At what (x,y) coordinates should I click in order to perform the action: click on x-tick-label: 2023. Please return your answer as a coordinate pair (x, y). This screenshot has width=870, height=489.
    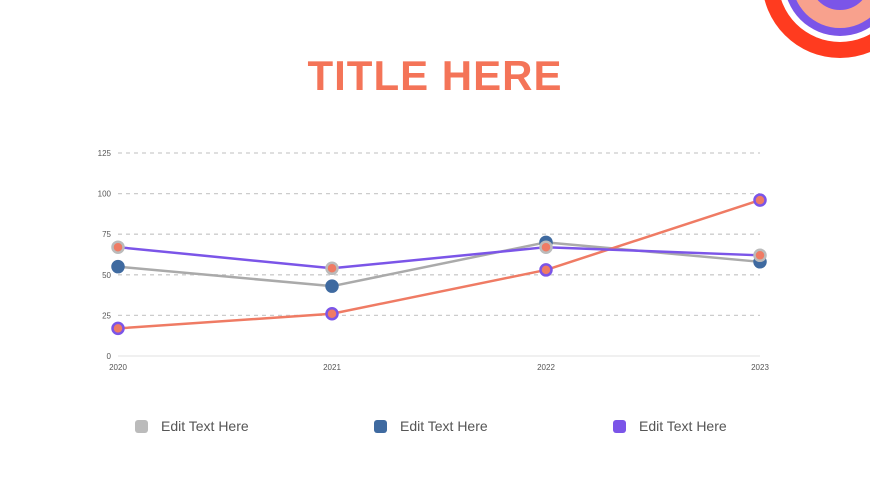
    Looking at the image, I should click on (760, 367).